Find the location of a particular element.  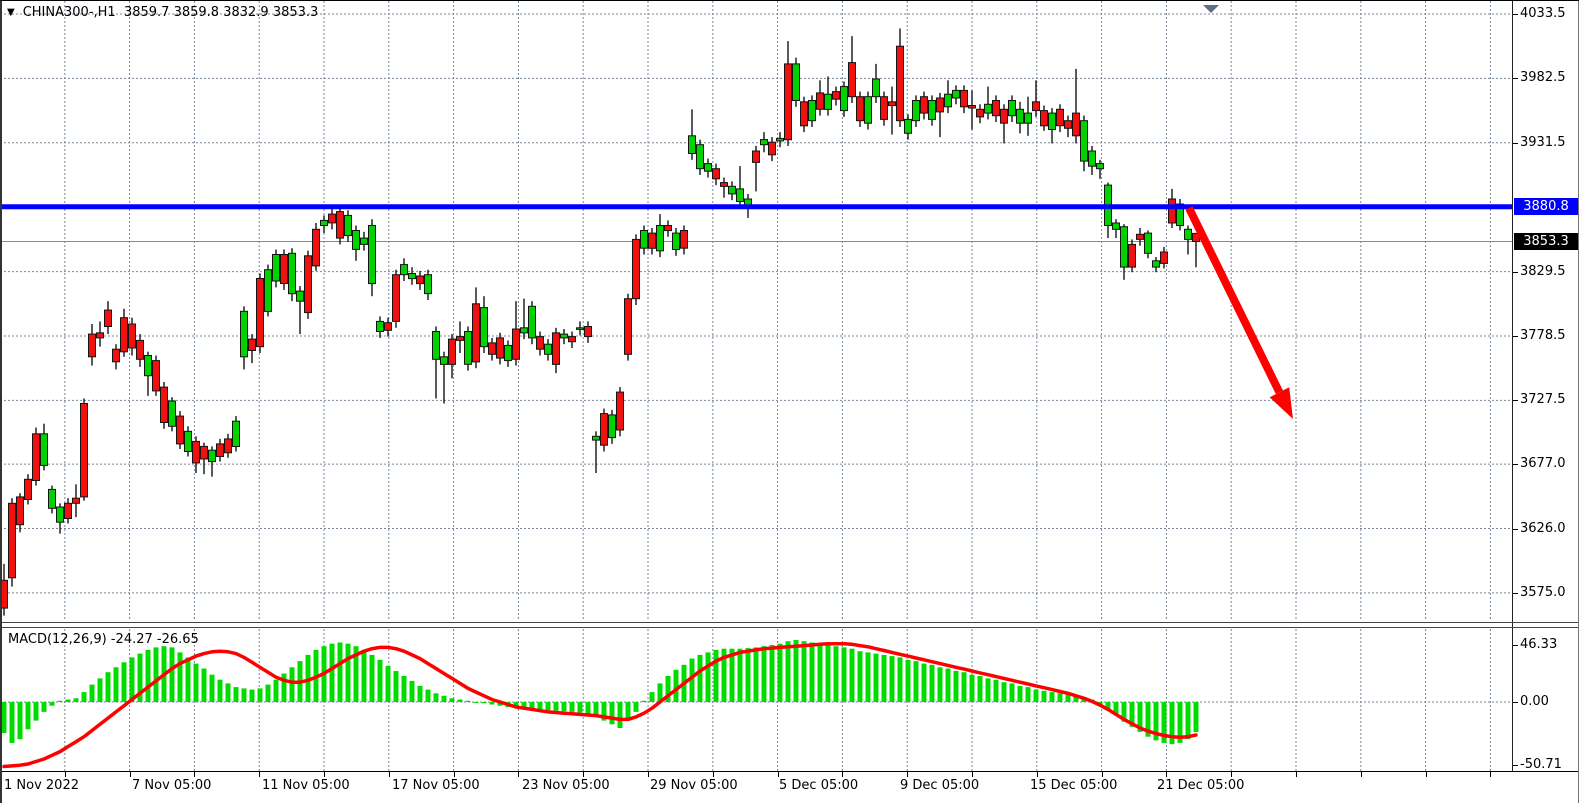

chart-shift-marker-icon is located at coordinates (1211, 9).